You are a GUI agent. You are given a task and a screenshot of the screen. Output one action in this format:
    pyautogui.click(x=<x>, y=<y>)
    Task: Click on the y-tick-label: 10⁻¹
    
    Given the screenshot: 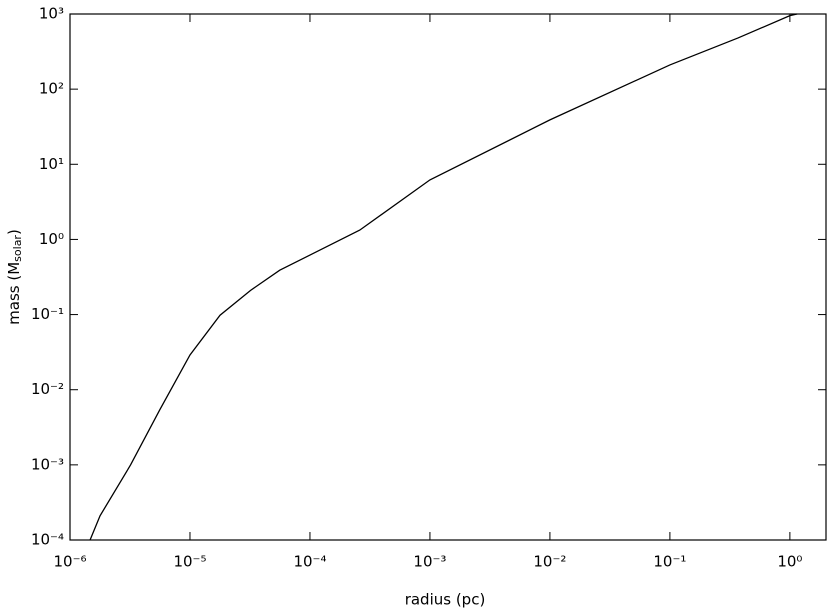 What is the action you would take?
    pyautogui.click(x=47, y=314)
    